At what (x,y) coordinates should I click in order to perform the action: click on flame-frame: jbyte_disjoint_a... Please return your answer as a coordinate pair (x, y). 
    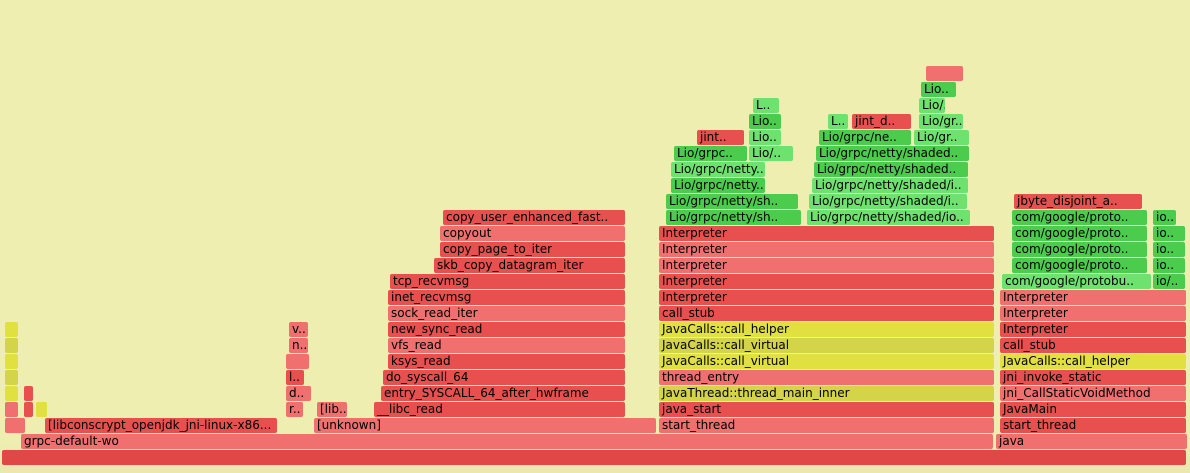
    Looking at the image, I should click on (1078, 201).